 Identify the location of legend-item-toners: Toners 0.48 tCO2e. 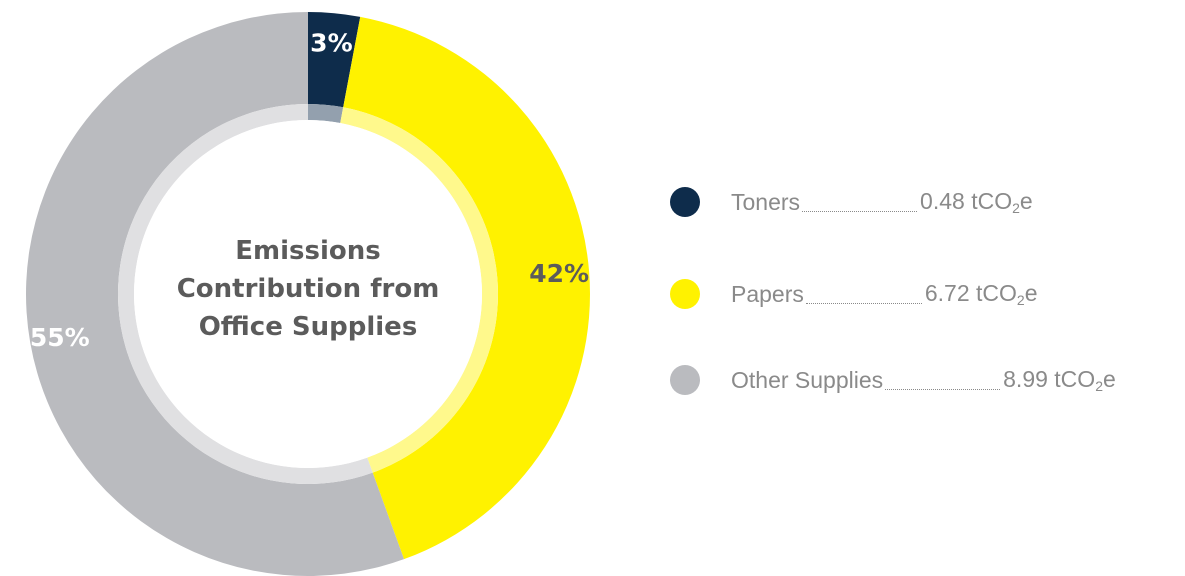
(851, 202).